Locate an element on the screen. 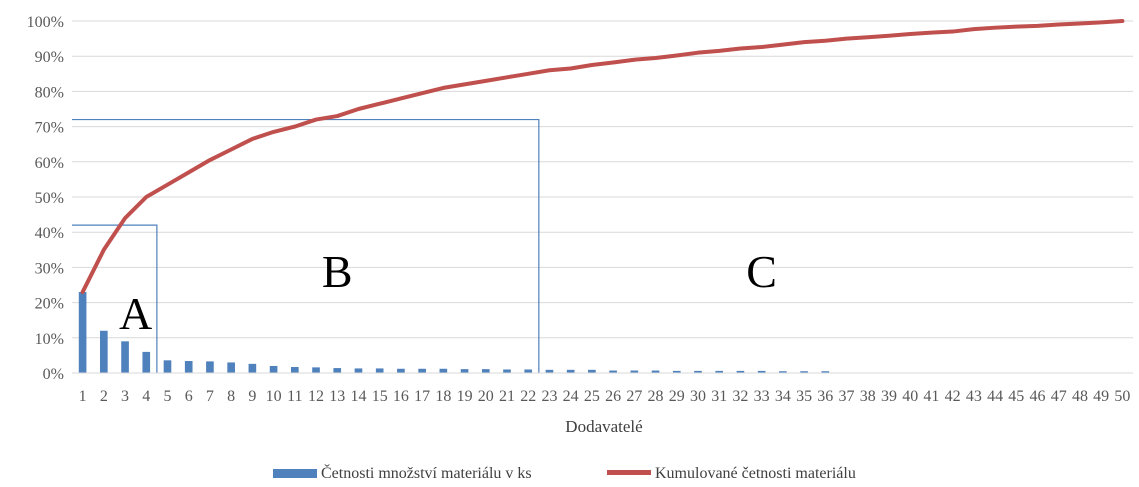 The width and height of the screenshot is (1139, 487). y-tick-label: 100% is located at coordinates (45, 22).